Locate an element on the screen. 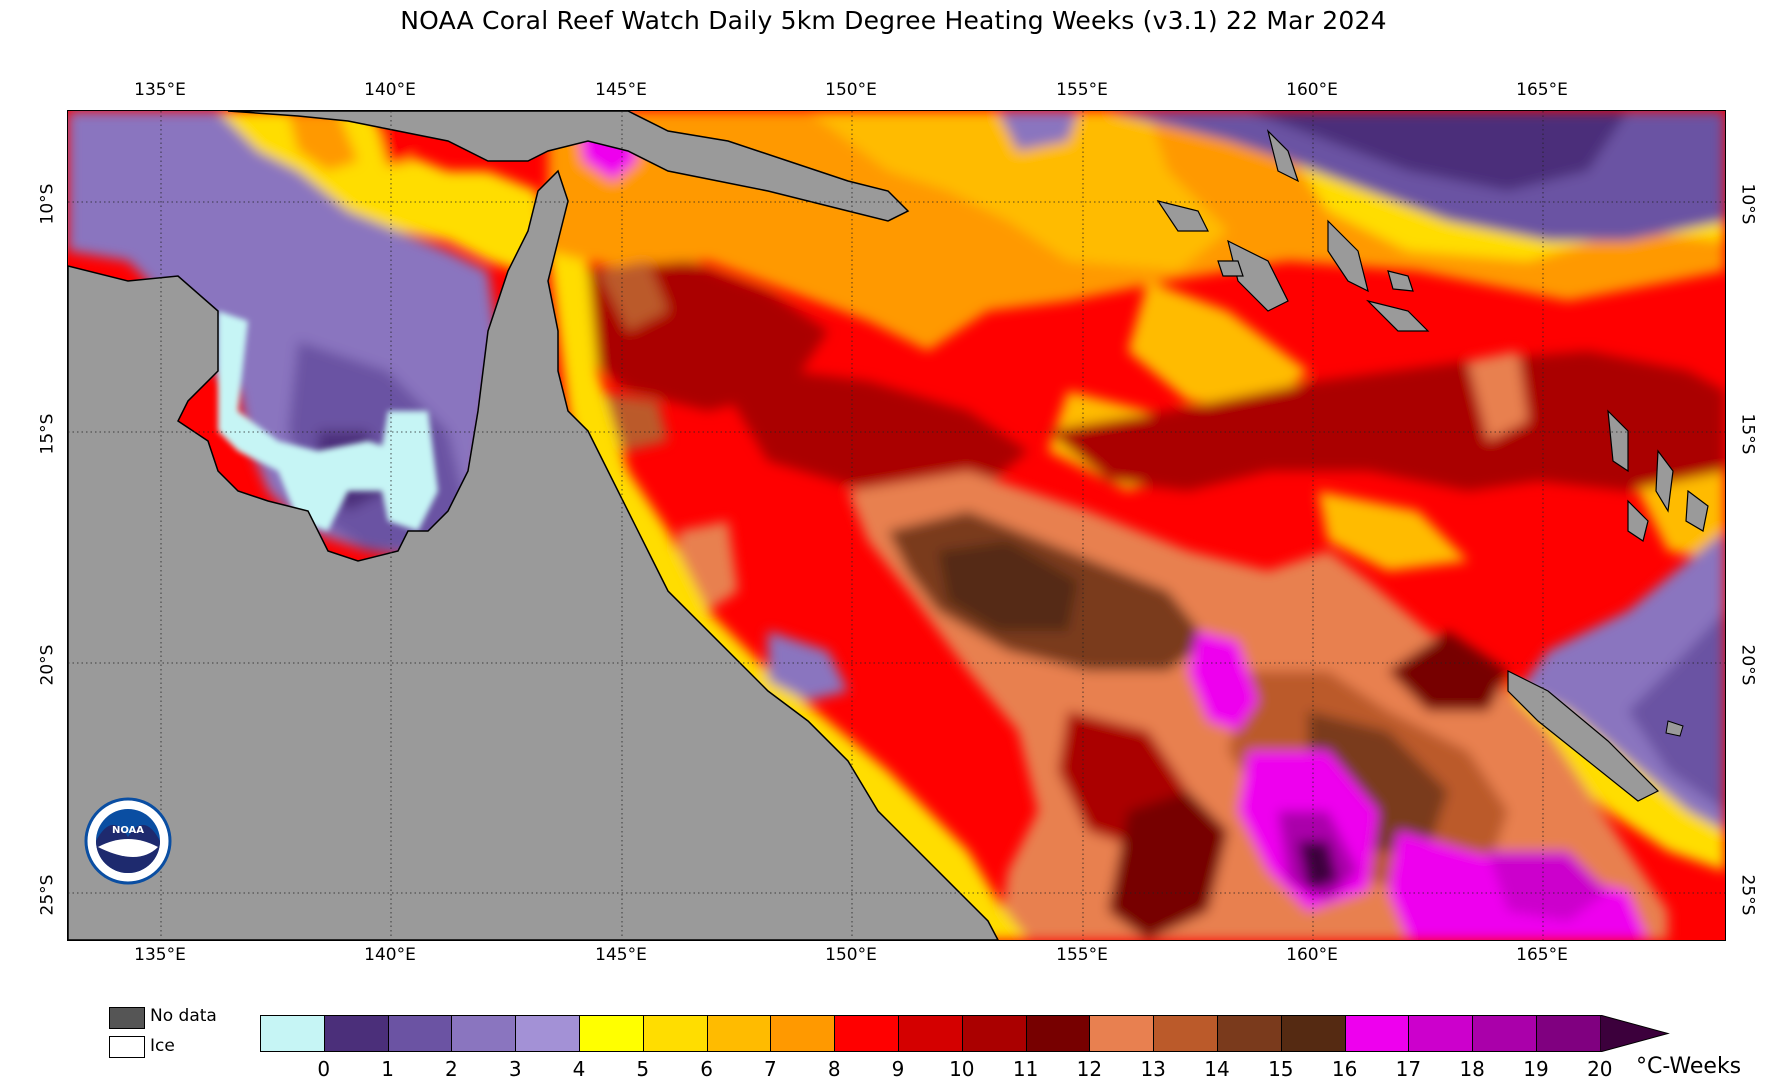 The width and height of the screenshot is (1787, 1086). land-loyalty is located at coordinates (1674, 728).